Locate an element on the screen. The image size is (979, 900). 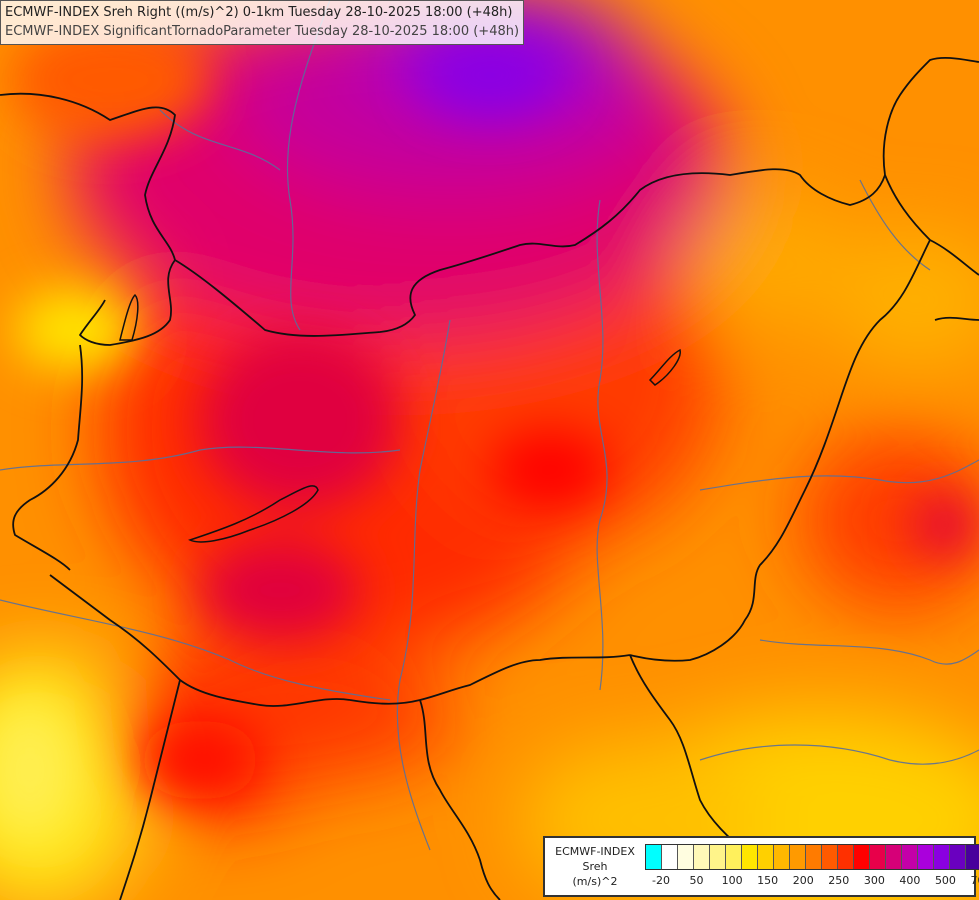
river-line is located at coordinates (308, 165).